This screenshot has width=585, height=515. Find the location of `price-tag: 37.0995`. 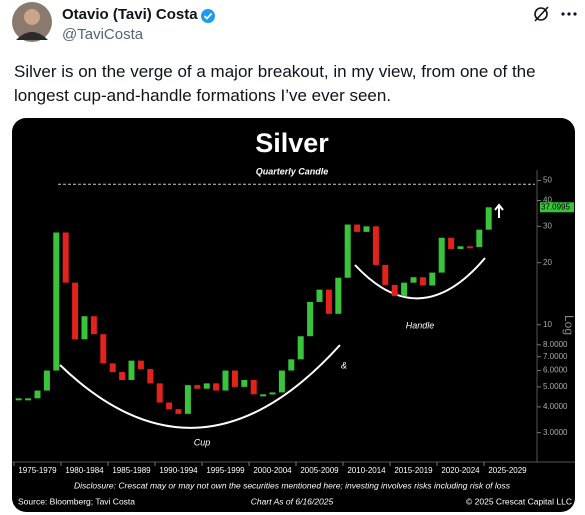

price-tag: 37.0995 is located at coordinates (555, 206).